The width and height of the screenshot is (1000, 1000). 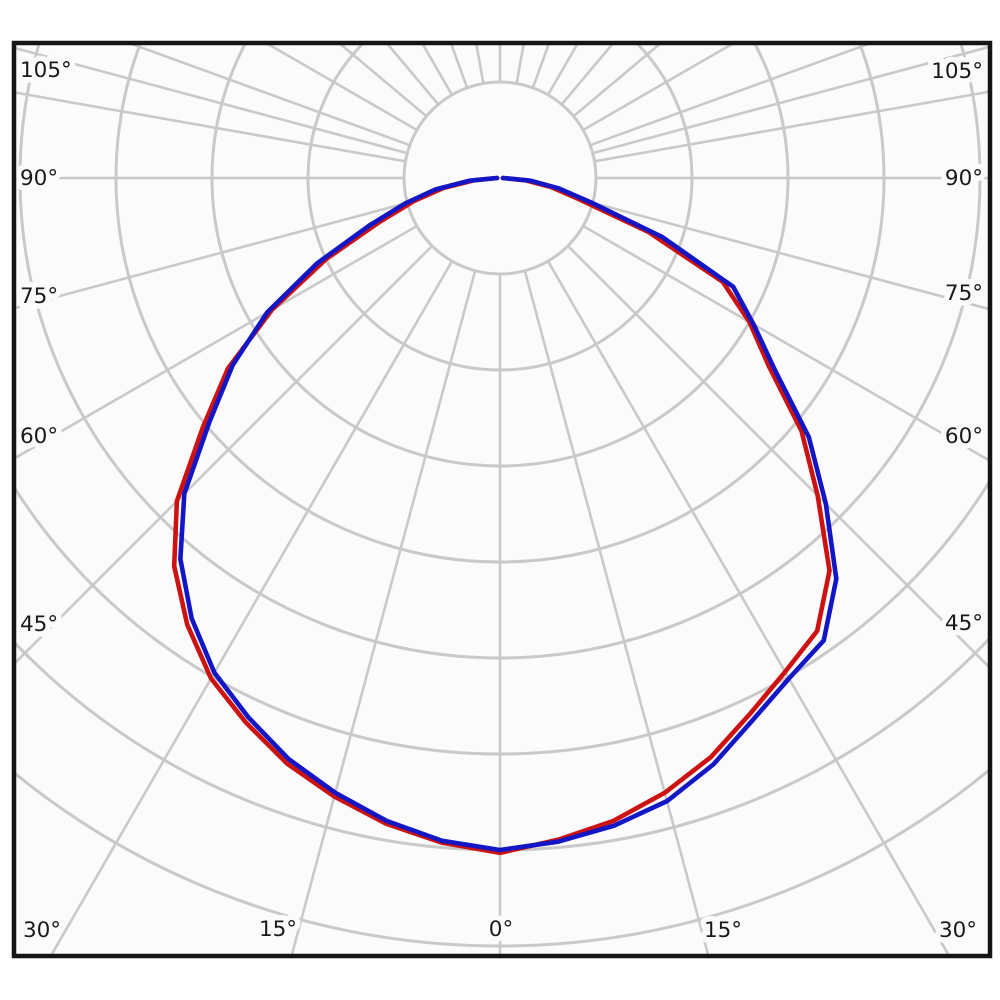 I want to click on angle-label-left: 60°, so click(x=39, y=436).